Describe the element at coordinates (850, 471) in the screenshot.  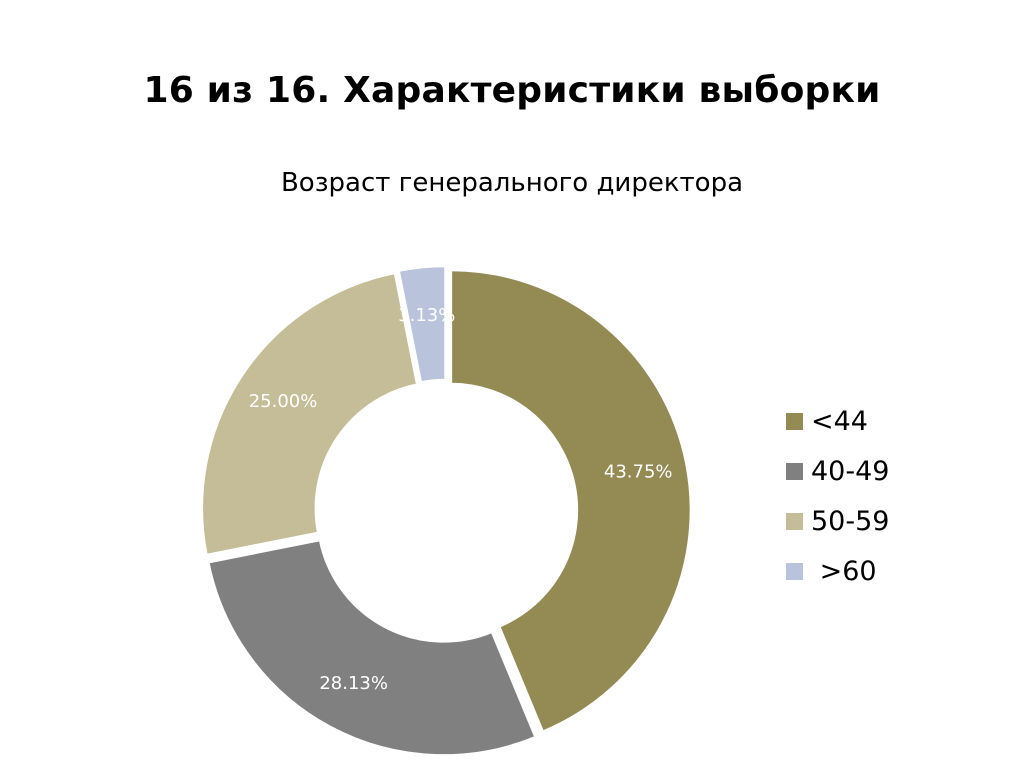
I see `legend-label: 40-49` at that location.